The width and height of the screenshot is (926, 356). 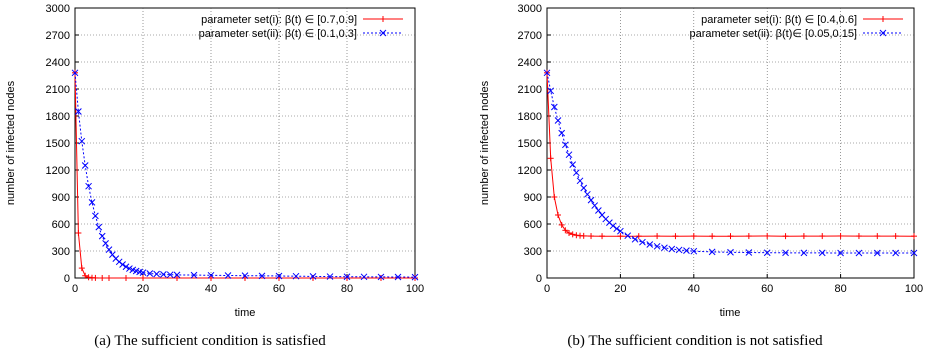 What do you see at coordinates (61, 198) in the screenshot?
I see `y-tick-label: 900` at bounding box center [61, 198].